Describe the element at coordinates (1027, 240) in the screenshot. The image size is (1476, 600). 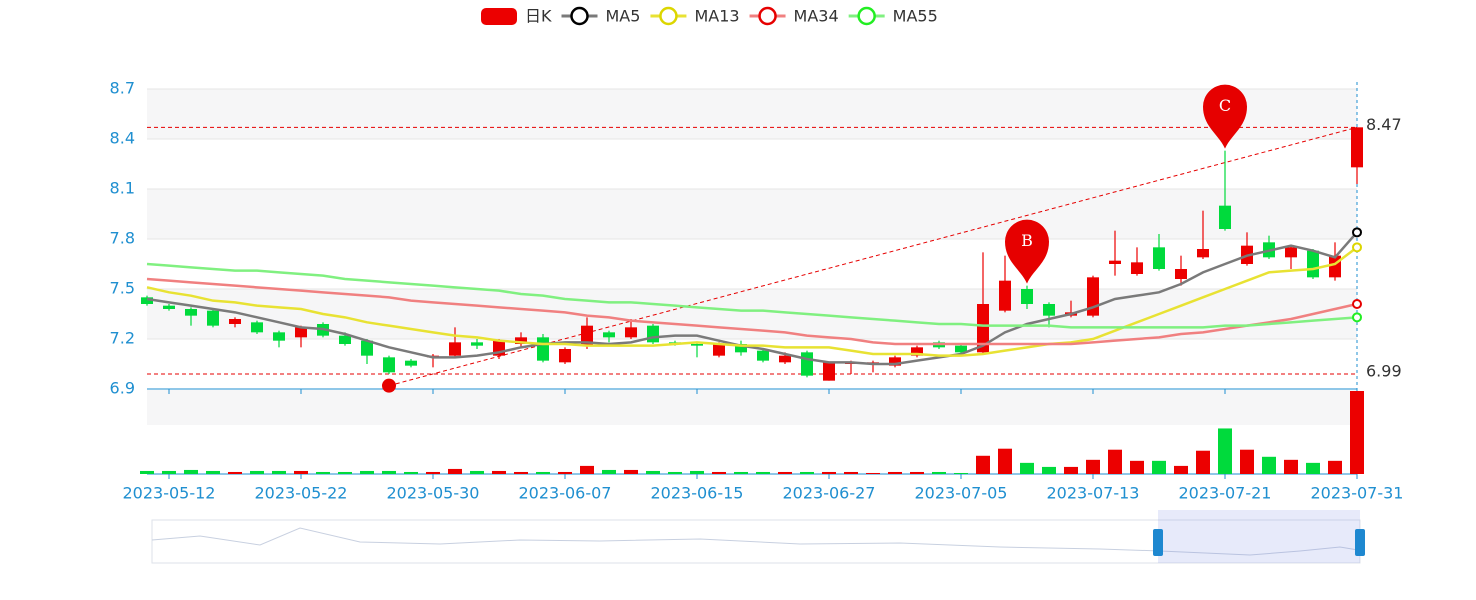
I see `marker-label: B` at that location.